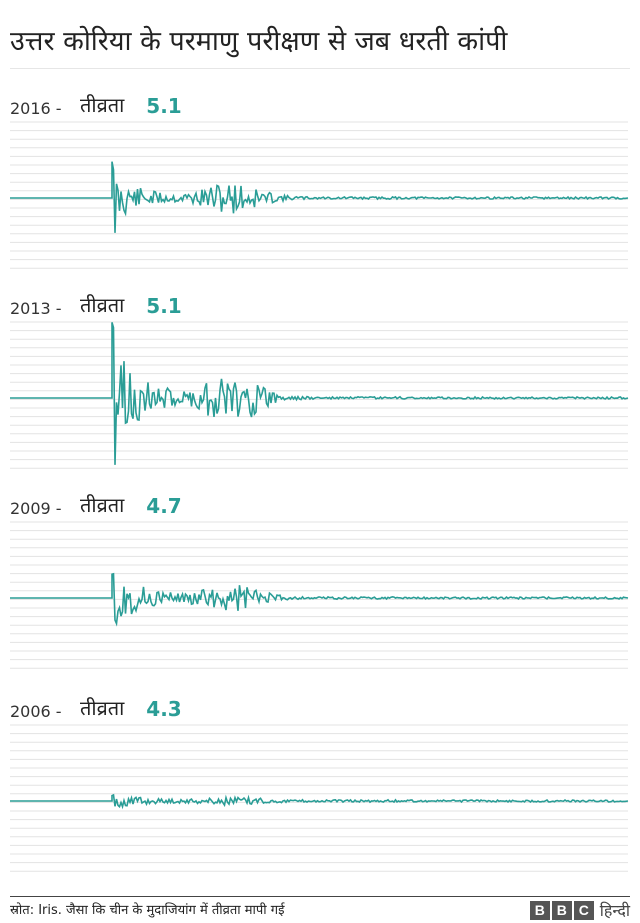 Image resolution: width=640 pixels, height=923 pixels. I want to click on year-label: 2009 -, so click(36, 508).